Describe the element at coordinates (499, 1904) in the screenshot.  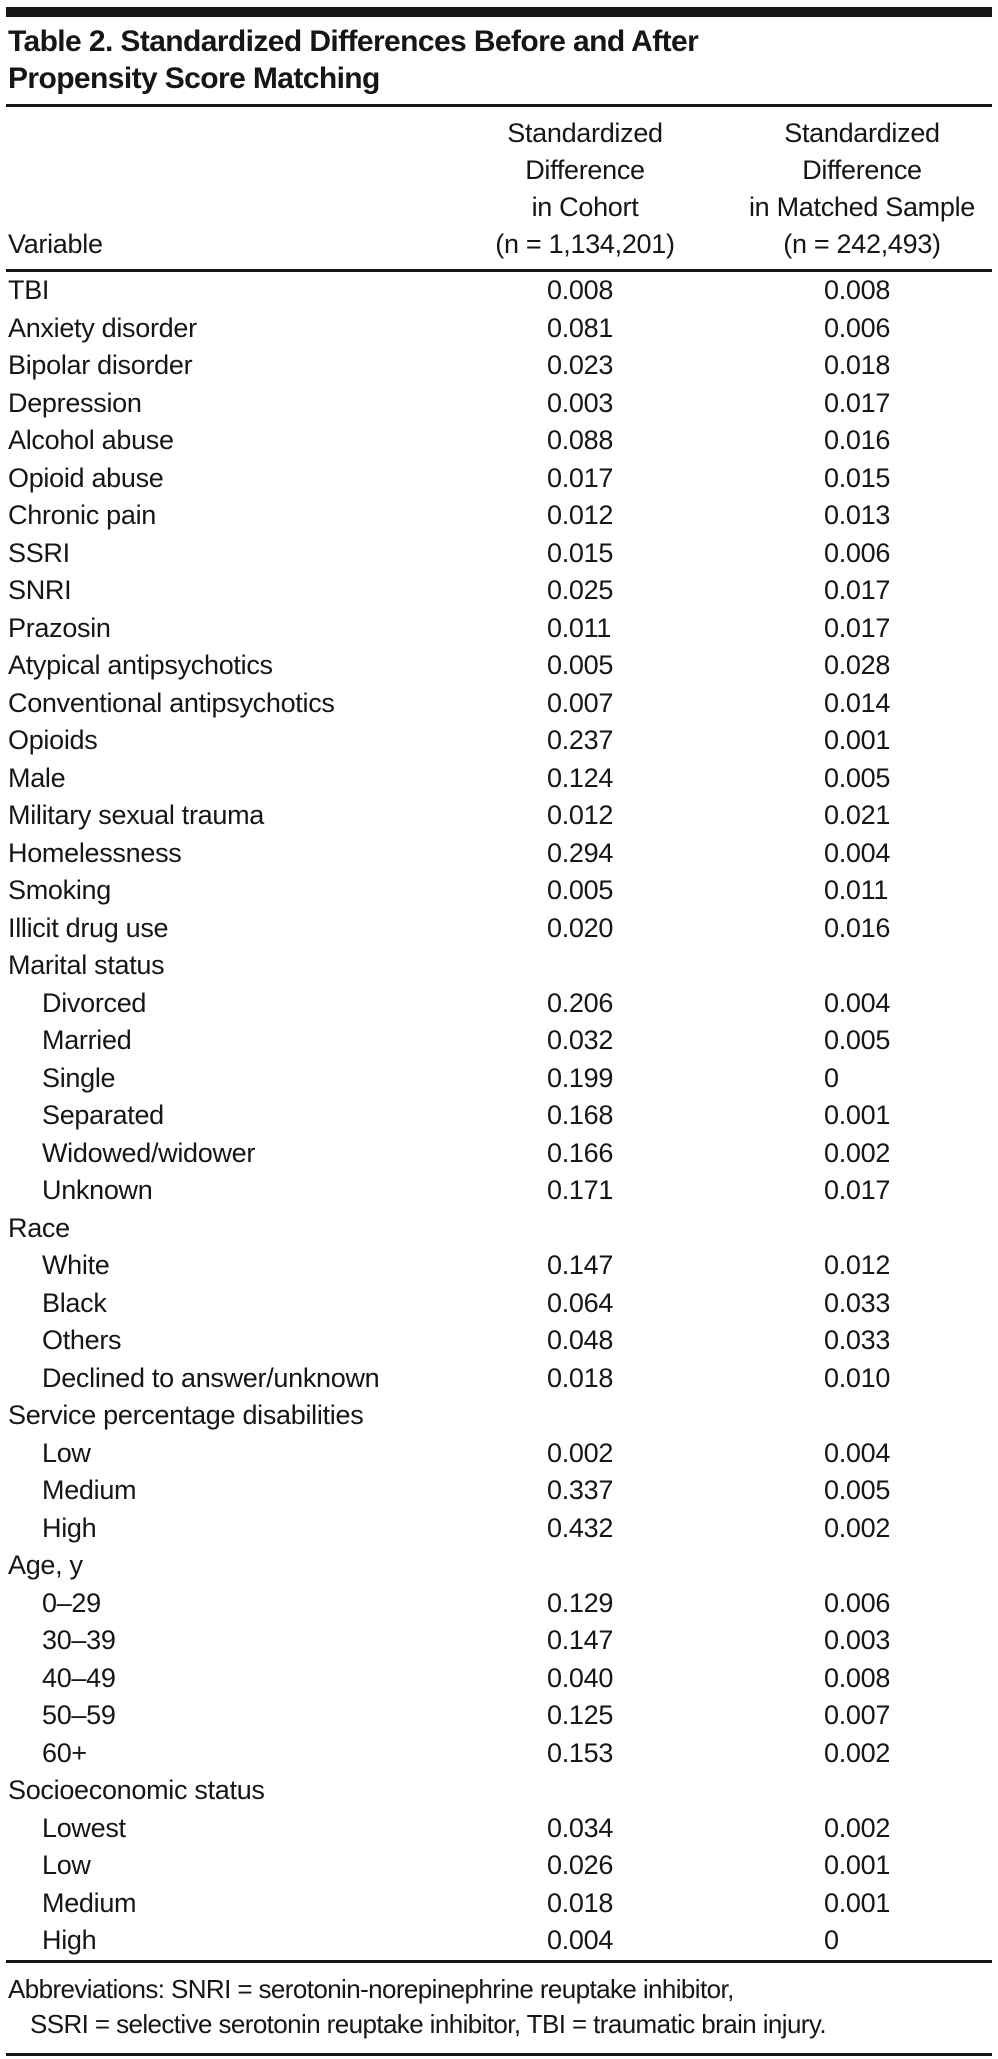
I see `table-row: Medium 0.018 0.001` at that location.